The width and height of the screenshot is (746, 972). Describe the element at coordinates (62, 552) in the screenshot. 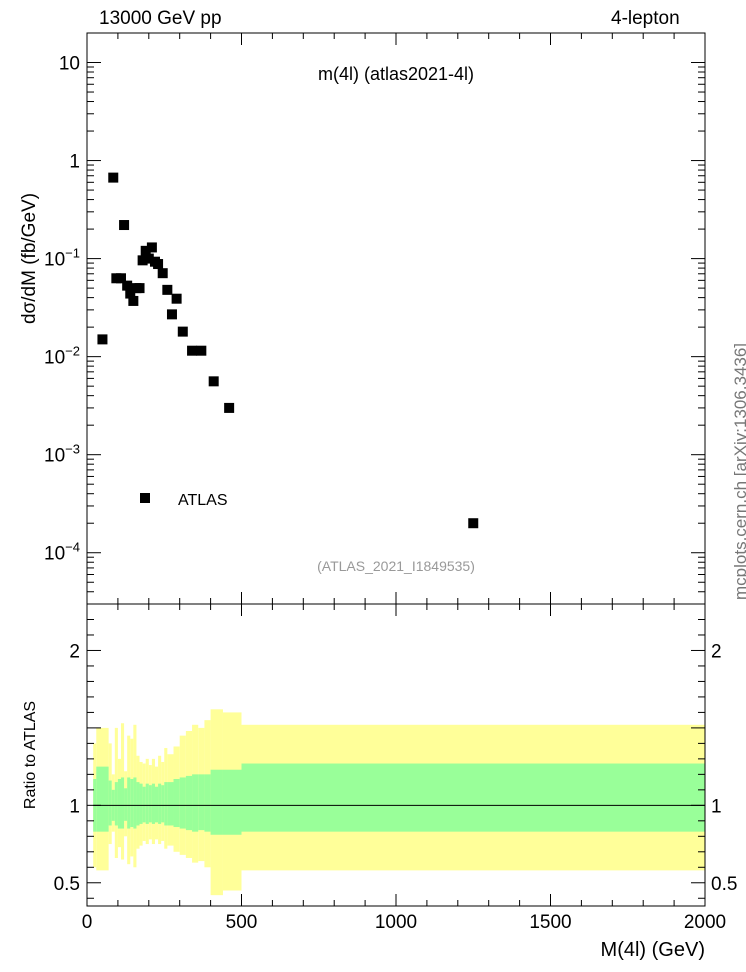

I see `y-tick-label: 10⁻⁴` at that location.